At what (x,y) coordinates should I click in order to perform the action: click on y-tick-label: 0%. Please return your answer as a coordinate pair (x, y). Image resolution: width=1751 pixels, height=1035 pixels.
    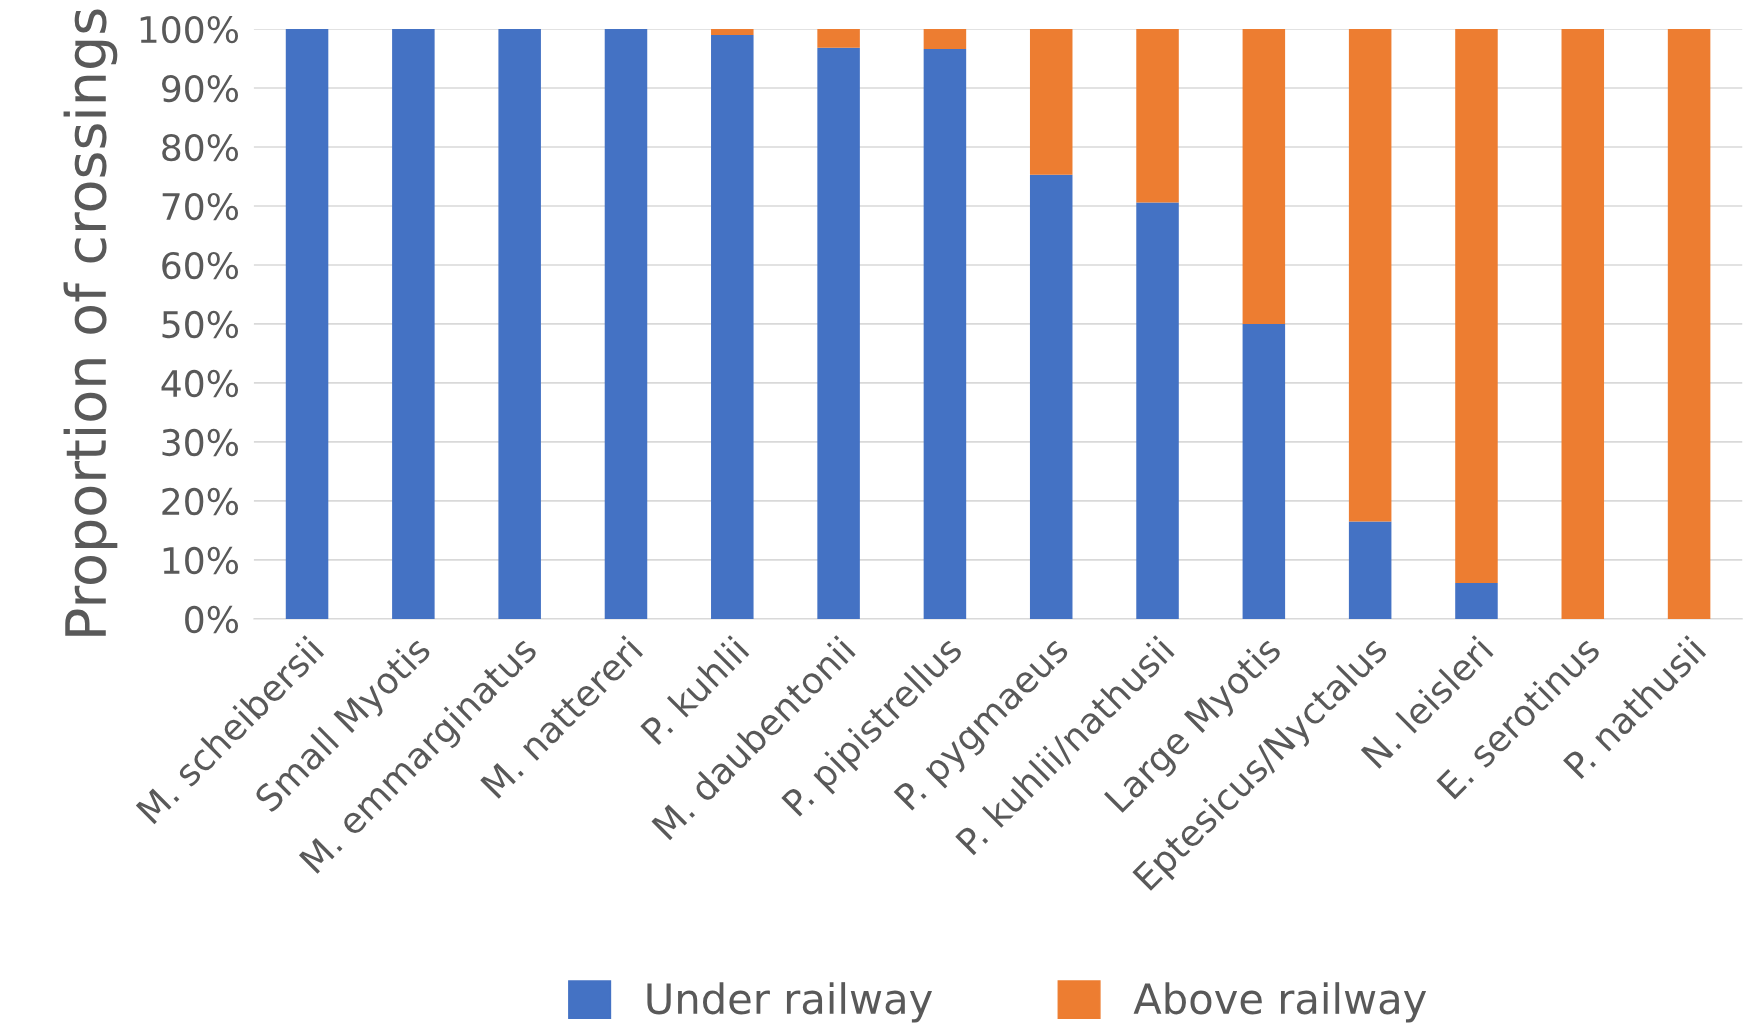
    Looking at the image, I should click on (212, 619).